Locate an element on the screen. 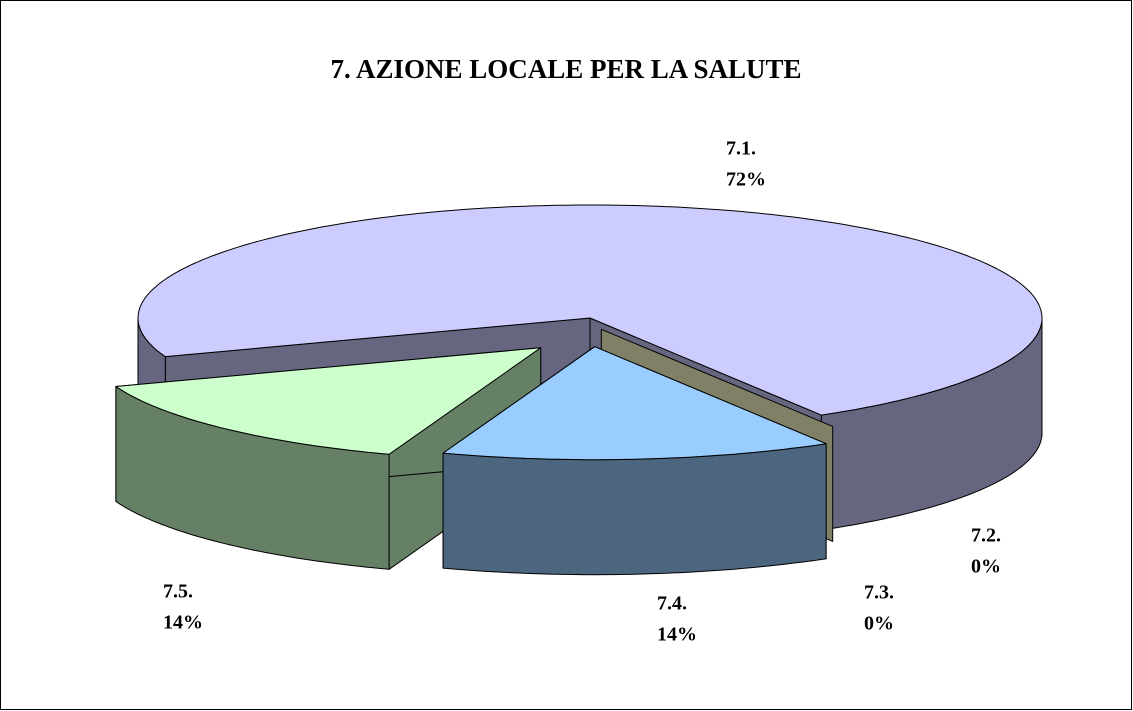 Image resolution: width=1133 pixels, height=711 pixels. chart-title: 7. AZIONE LOCALE PER LA SALUTE is located at coordinates (565, 69).